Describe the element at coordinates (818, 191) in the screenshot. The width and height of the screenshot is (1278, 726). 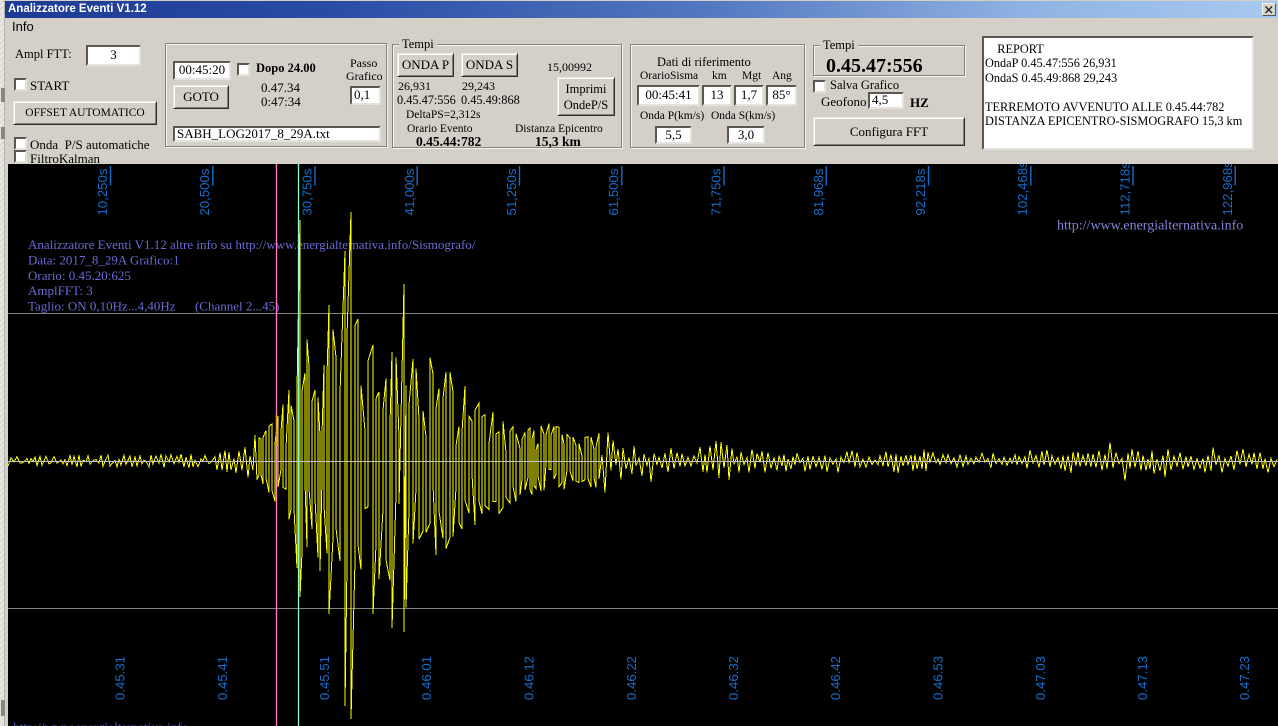
I see `svg-text: 81,968s` at that location.